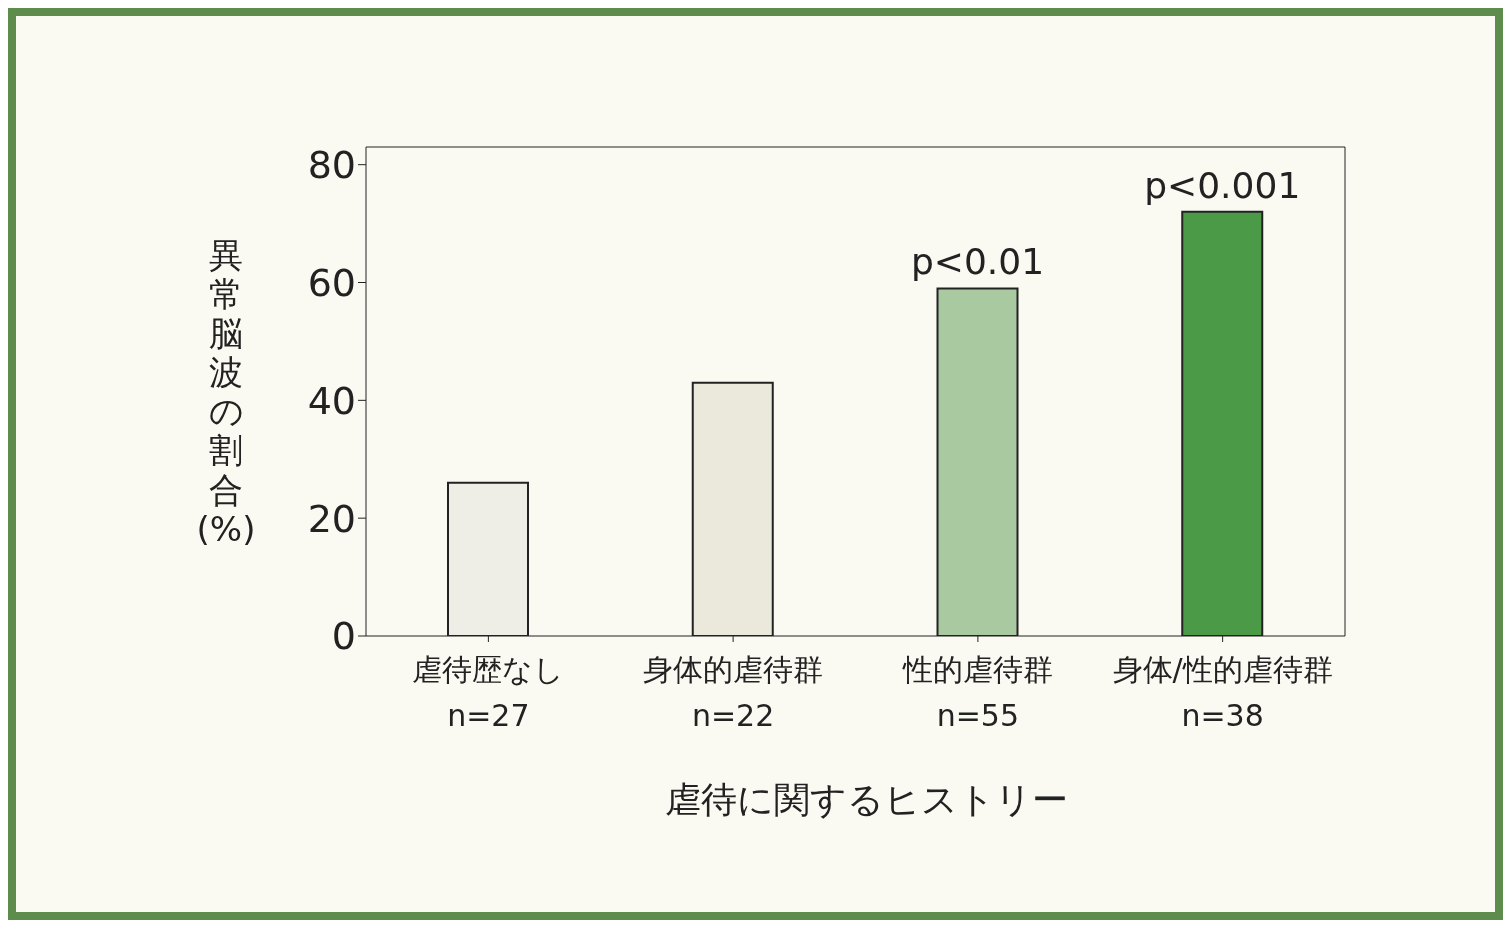  Describe the element at coordinates (331, 283) in the screenshot. I see `y-tick-label: 60` at that location.